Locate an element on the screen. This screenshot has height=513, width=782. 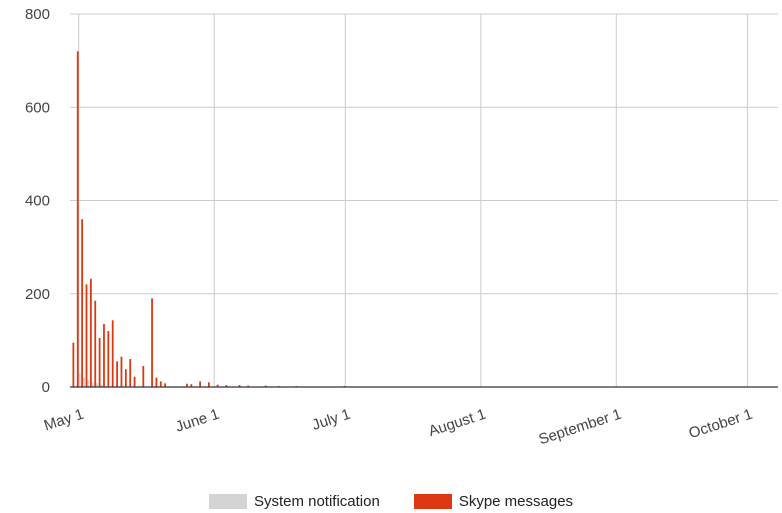
legend-item-system-notification: System notification is located at coordinates (294, 501).